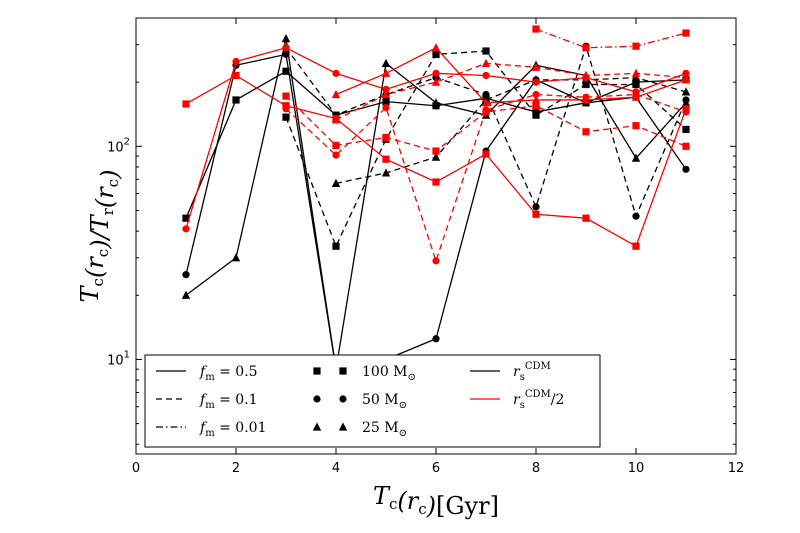 The image size is (800, 533). I want to click on legend-label: 100 M⊙, so click(389, 373).